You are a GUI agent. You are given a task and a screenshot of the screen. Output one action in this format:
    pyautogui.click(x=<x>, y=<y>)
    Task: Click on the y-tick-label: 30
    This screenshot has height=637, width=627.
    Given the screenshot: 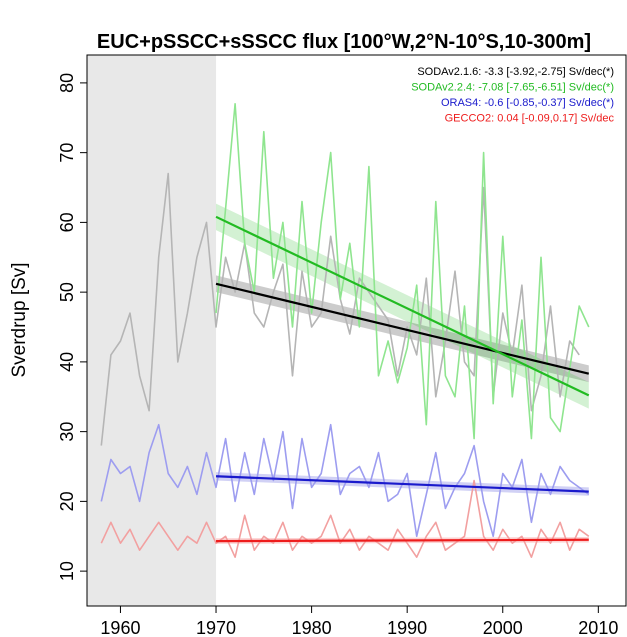 What is the action you would take?
    pyautogui.click(x=67, y=432)
    